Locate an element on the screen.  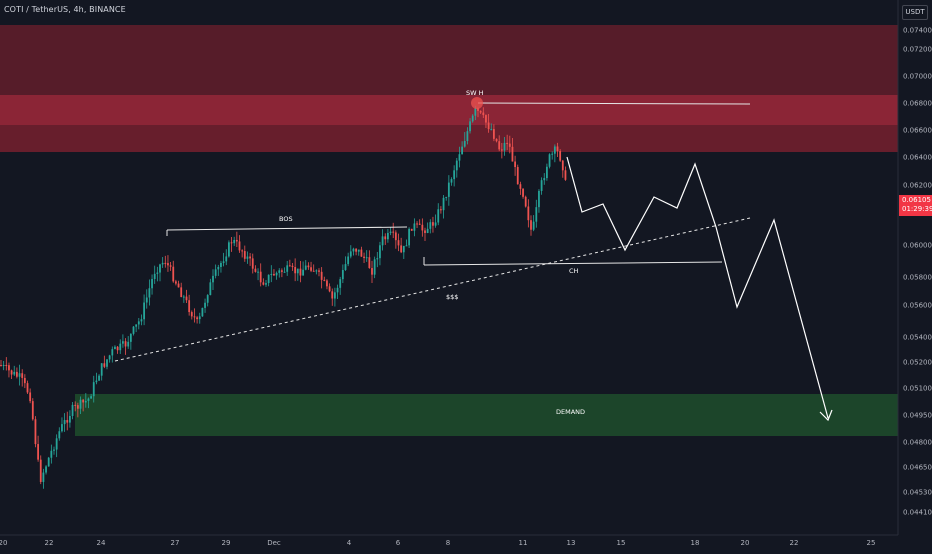
currency-badge: USDT is located at coordinates (915, 12).